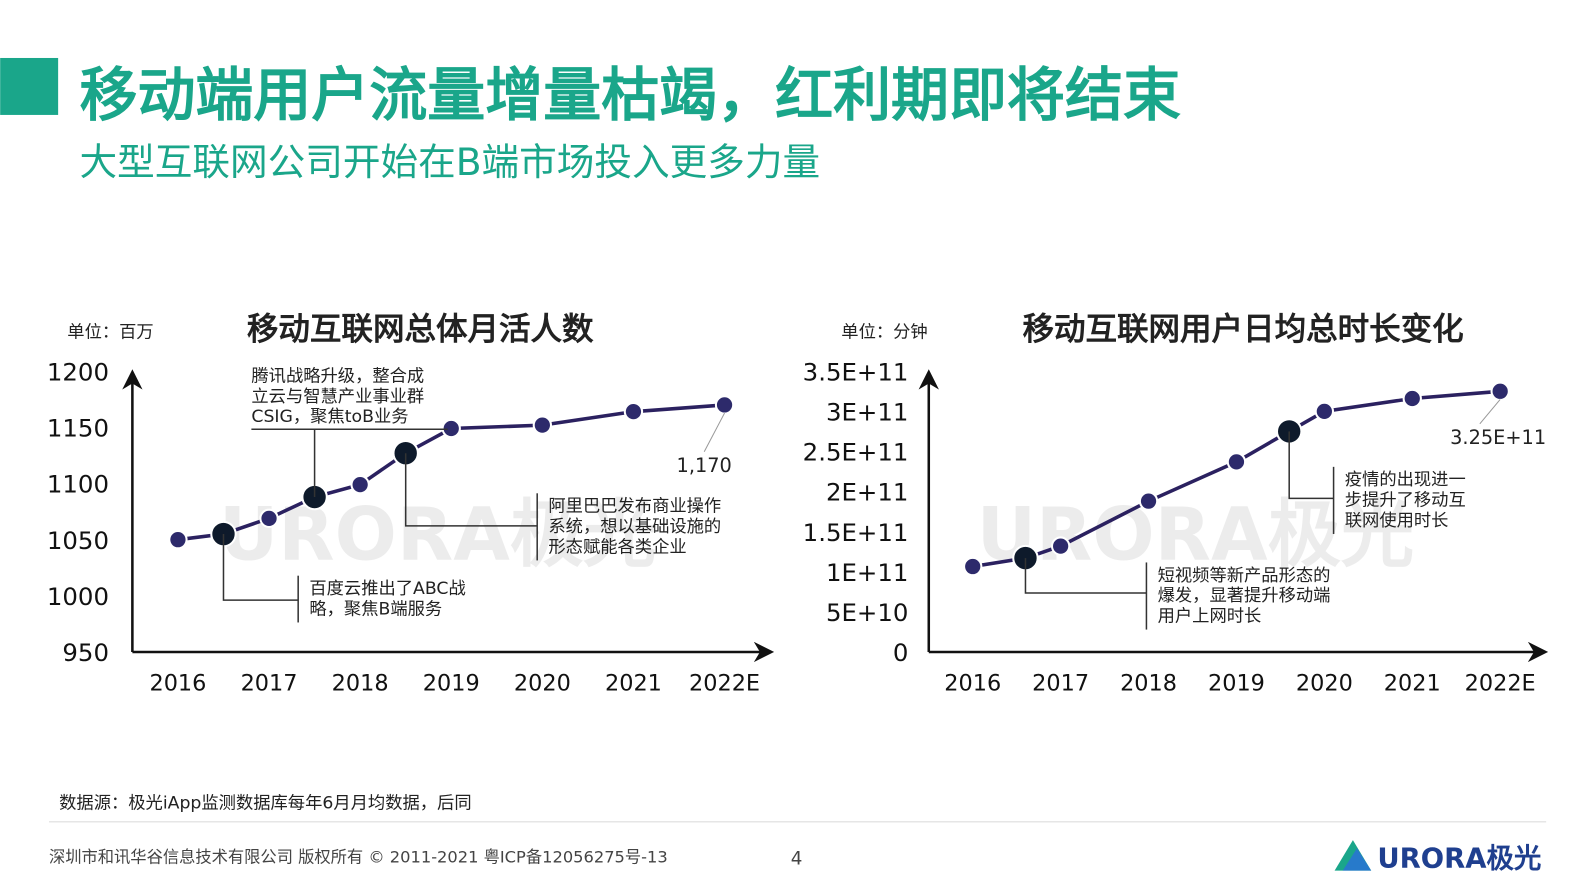 Image resolution: width=1587 pixels, height=896 pixels. Describe the element at coordinates (1397, 520) in the screenshot. I see `annotation-text: 联网使用时长` at that location.